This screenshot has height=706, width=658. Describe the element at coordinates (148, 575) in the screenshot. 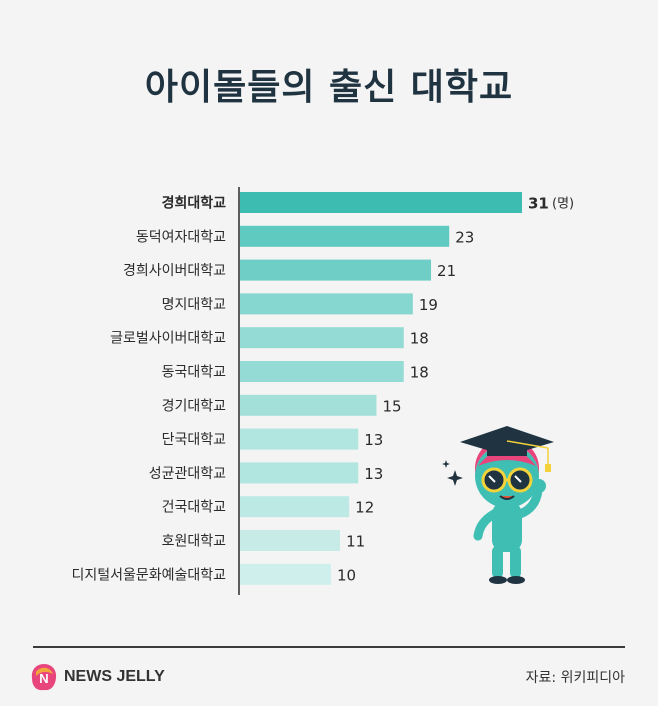

I see `category-label: 디지털서울문화예술대학교` at that location.